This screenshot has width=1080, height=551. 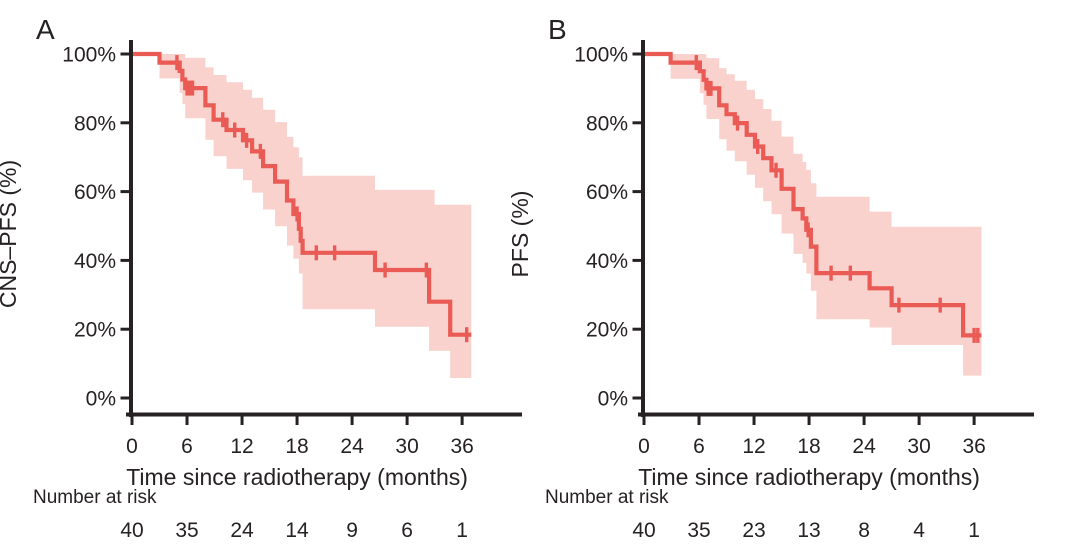 What do you see at coordinates (520, 234) in the screenshot?
I see `y-axis-title: PFS (%)` at bounding box center [520, 234].